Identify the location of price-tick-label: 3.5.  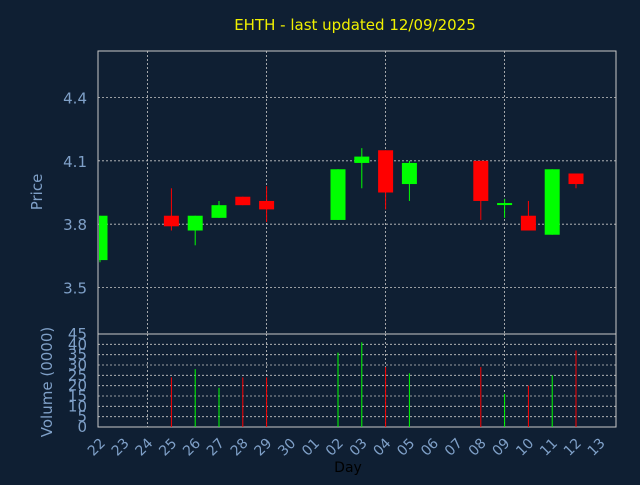
(75, 289).